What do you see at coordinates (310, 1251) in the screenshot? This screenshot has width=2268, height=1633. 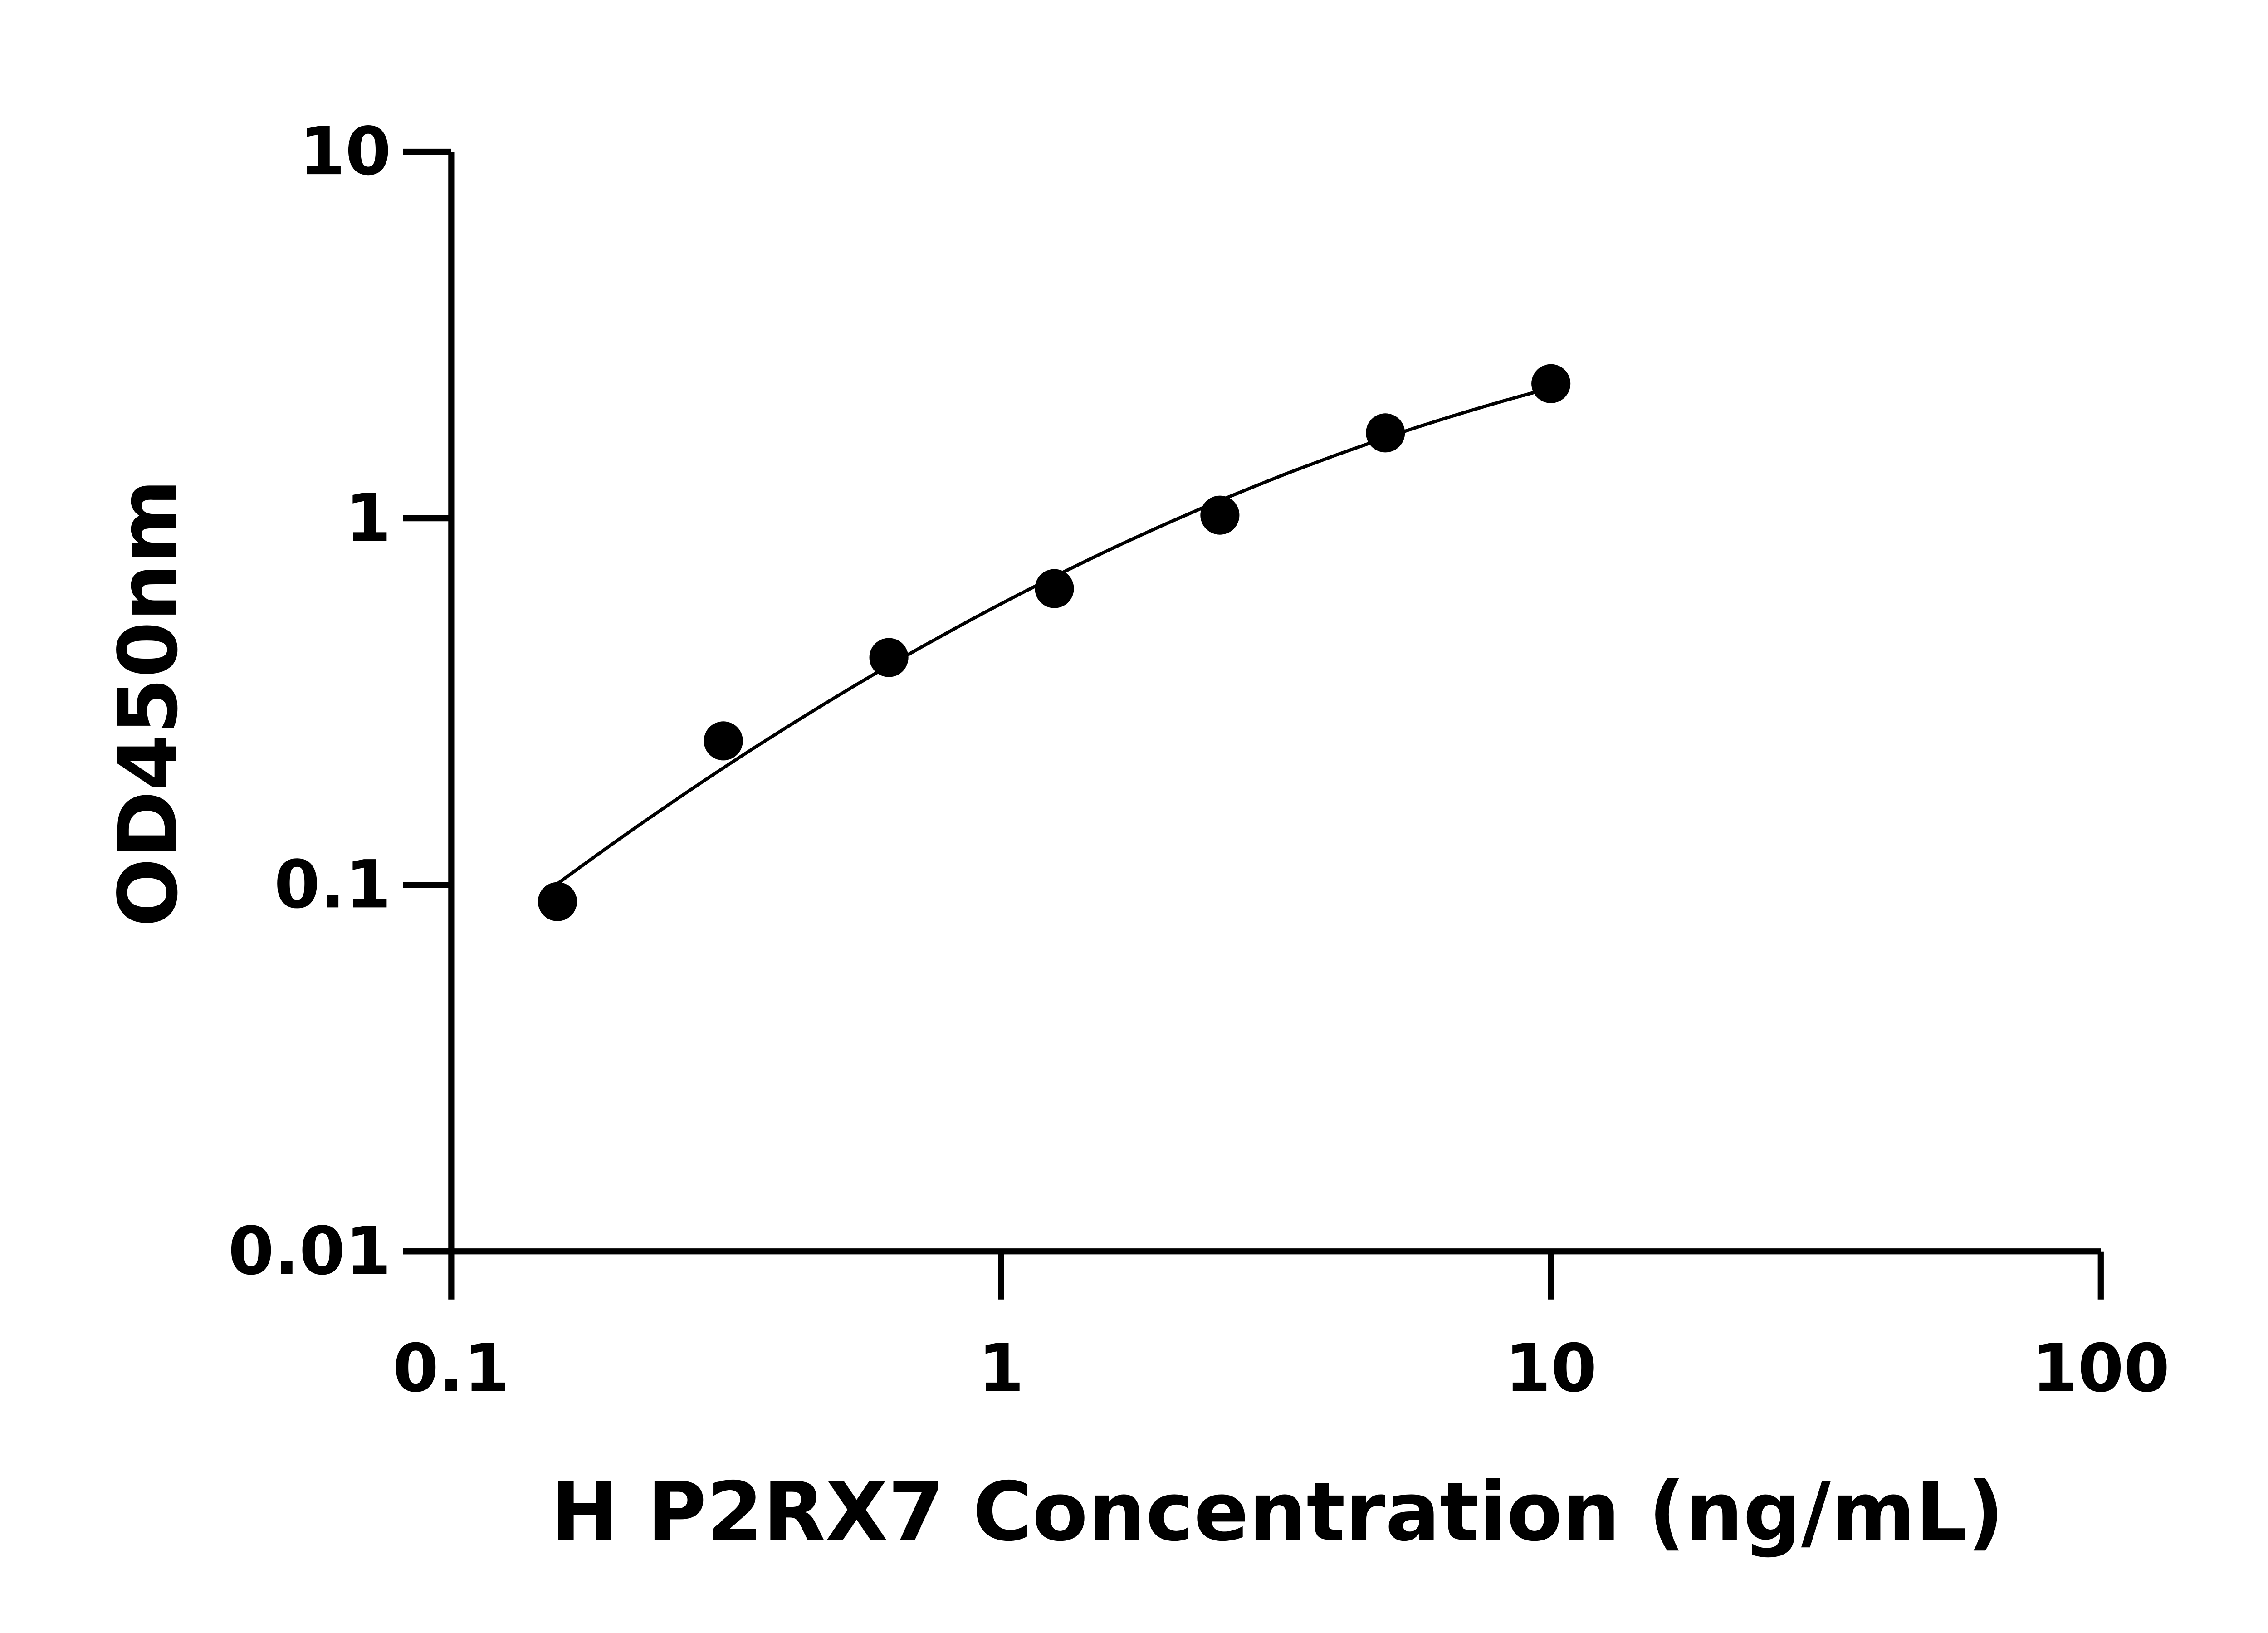 I see `y-tick-label: 0.01` at bounding box center [310, 1251].